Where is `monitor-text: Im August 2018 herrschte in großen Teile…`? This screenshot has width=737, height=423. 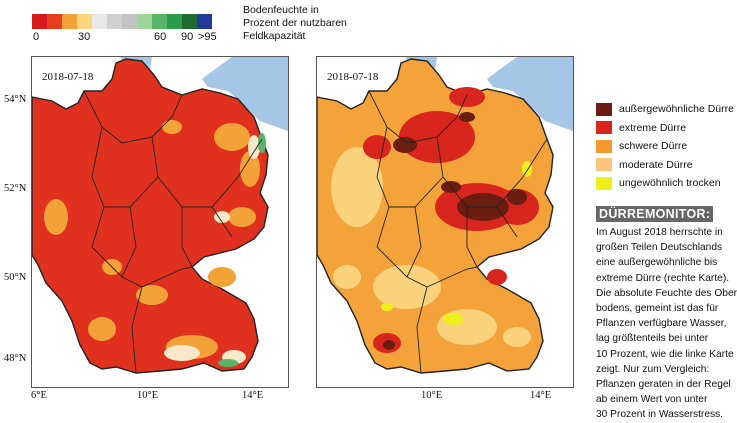
monitor-text: Im August 2018 herrschte in großen Teile… is located at coordinates (666, 324).